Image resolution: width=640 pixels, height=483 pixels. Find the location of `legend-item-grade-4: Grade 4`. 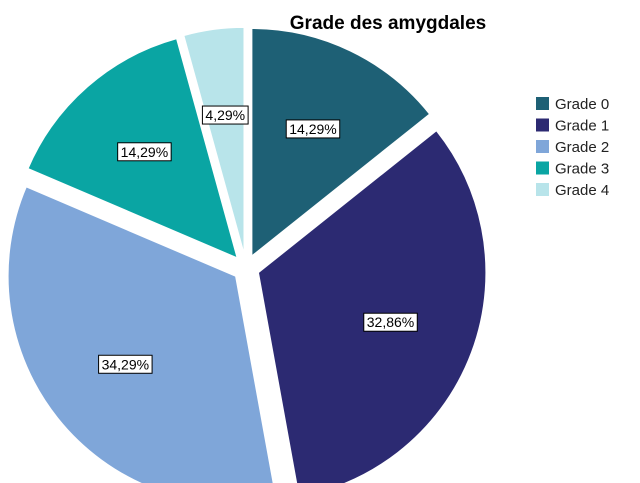

legend-item-grade-4: Grade 4 is located at coordinates (572, 190).